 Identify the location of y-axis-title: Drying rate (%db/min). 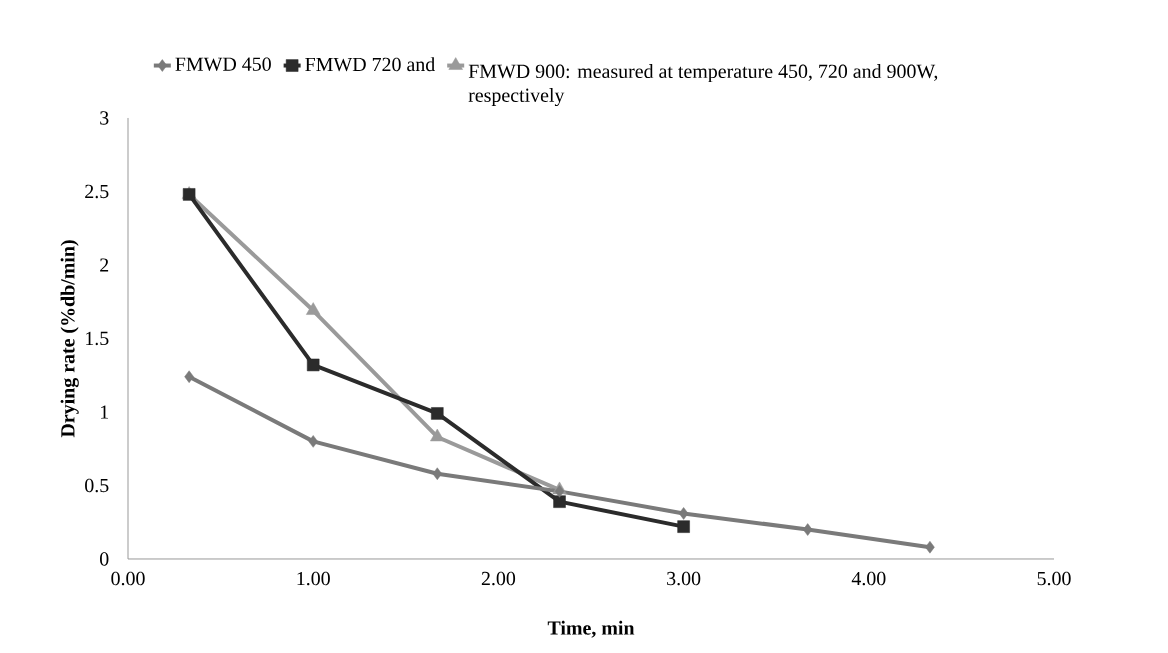
(69, 339).